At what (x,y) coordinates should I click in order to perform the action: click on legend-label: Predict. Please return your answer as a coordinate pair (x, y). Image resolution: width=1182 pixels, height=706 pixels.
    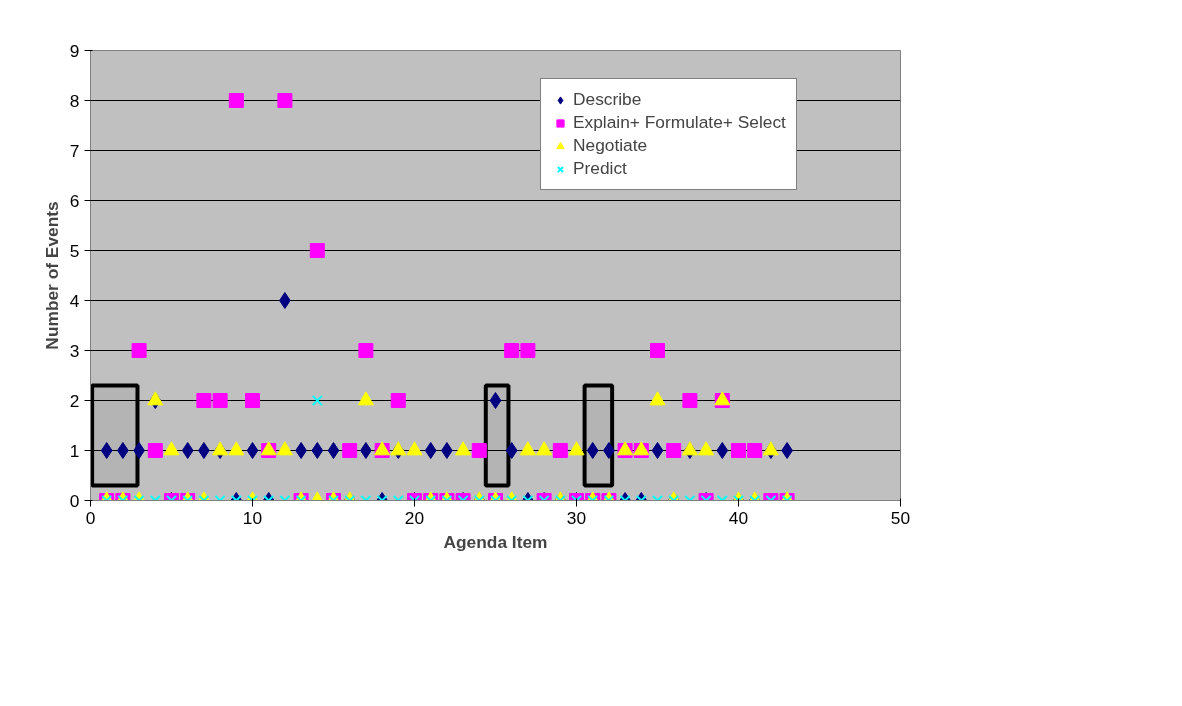
    Looking at the image, I should click on (600, 168).